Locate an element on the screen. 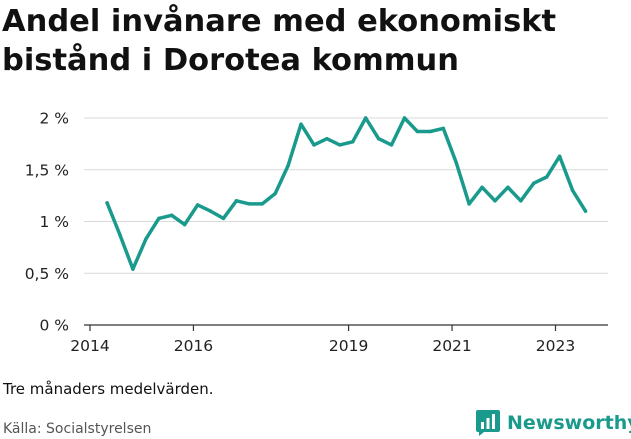 The image size is (631, 439). x-tick-label-0: 2014 is located at coordinates (89, 346).